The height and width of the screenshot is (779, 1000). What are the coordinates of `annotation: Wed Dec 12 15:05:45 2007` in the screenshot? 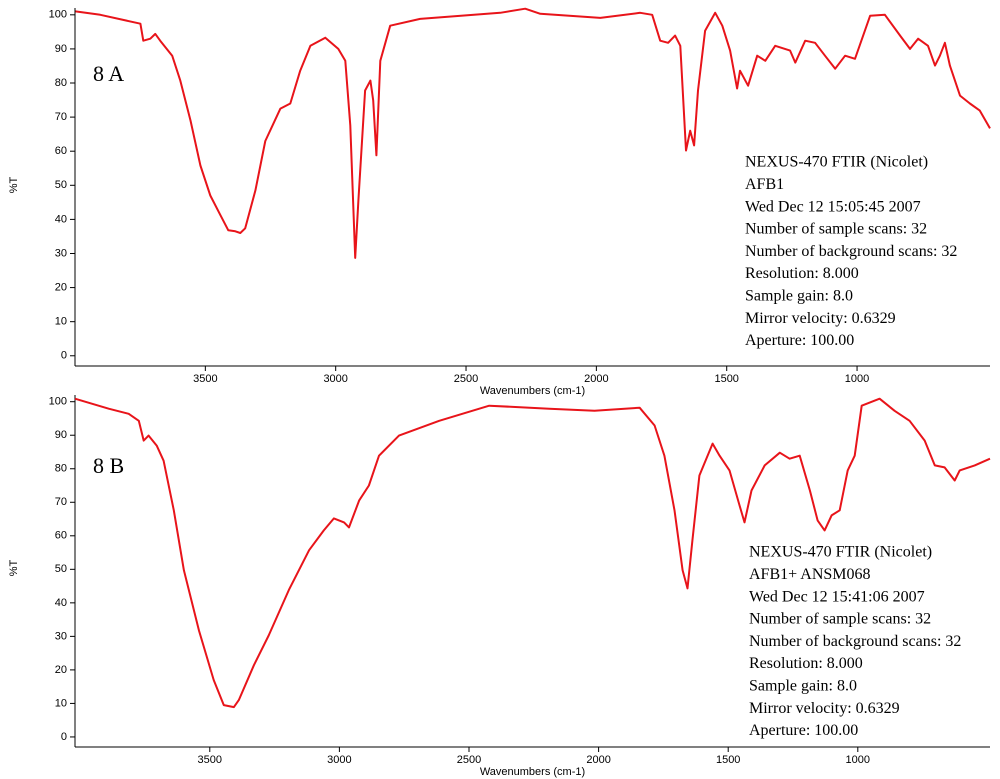 It's located at (833, 206).